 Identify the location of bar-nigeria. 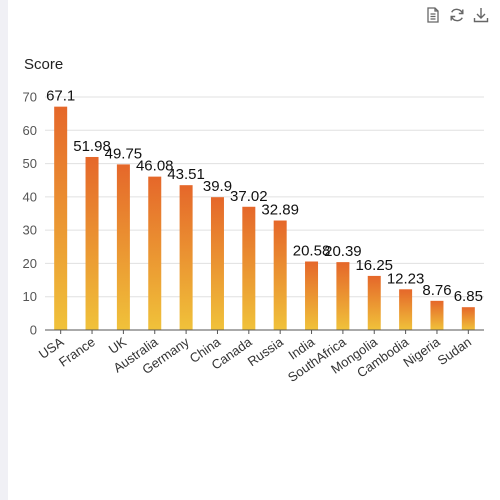
(437, 315).